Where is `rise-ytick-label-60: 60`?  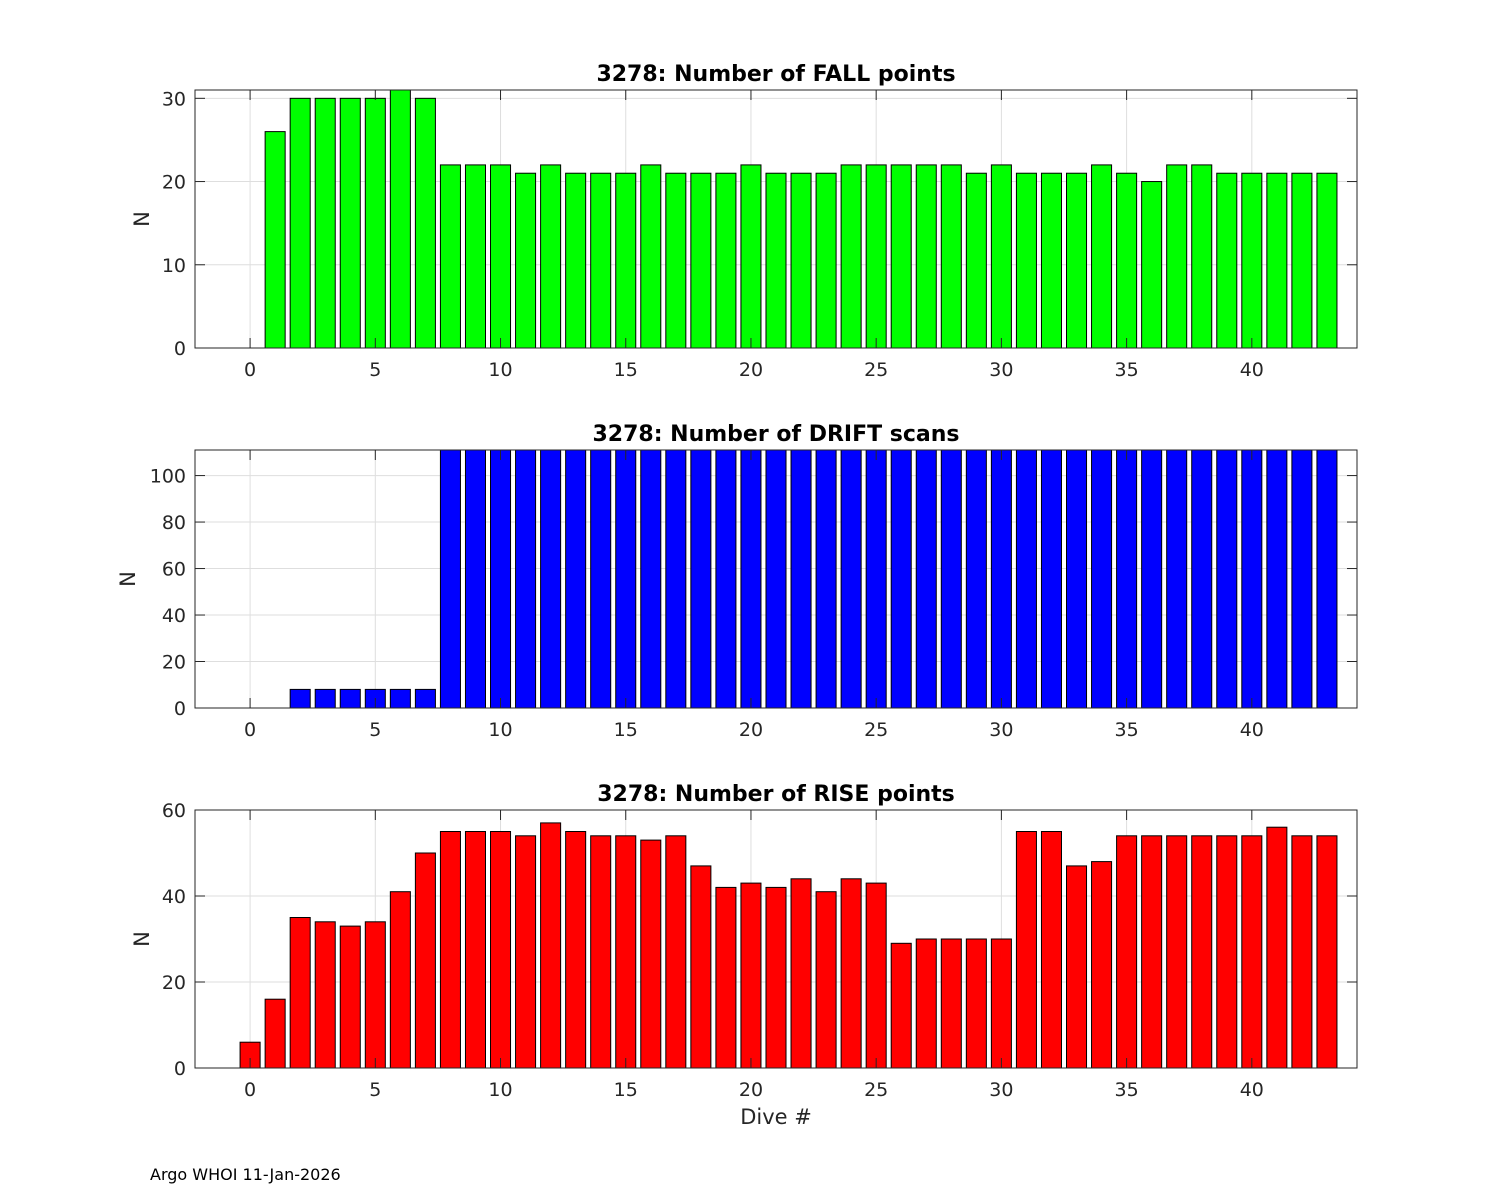 rise-ytick-label-60: 60 is located at coordinates (174, 811).